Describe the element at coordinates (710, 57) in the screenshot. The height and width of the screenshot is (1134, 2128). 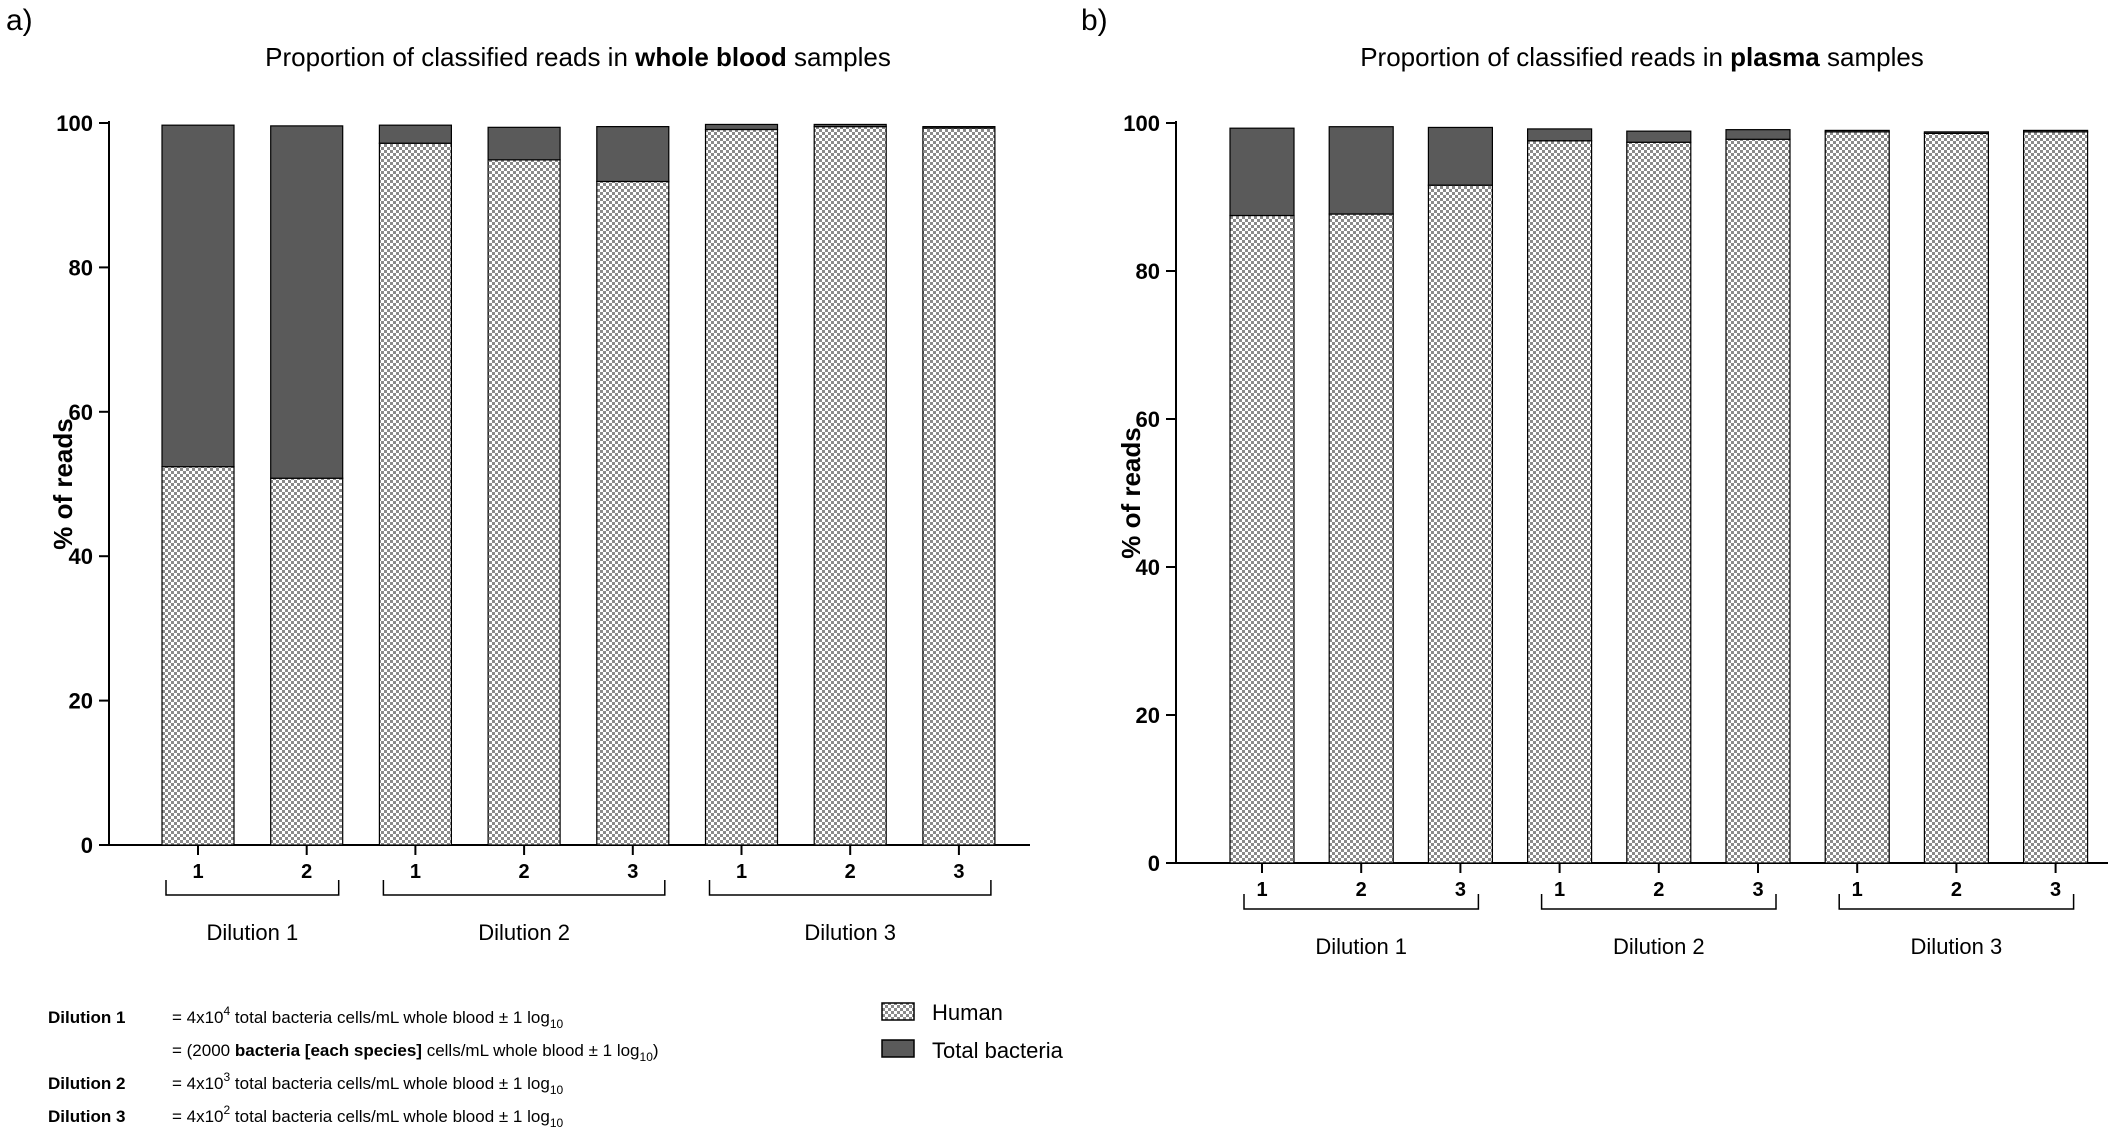
I see `panel-a-title-bold: whole blood` at that location.